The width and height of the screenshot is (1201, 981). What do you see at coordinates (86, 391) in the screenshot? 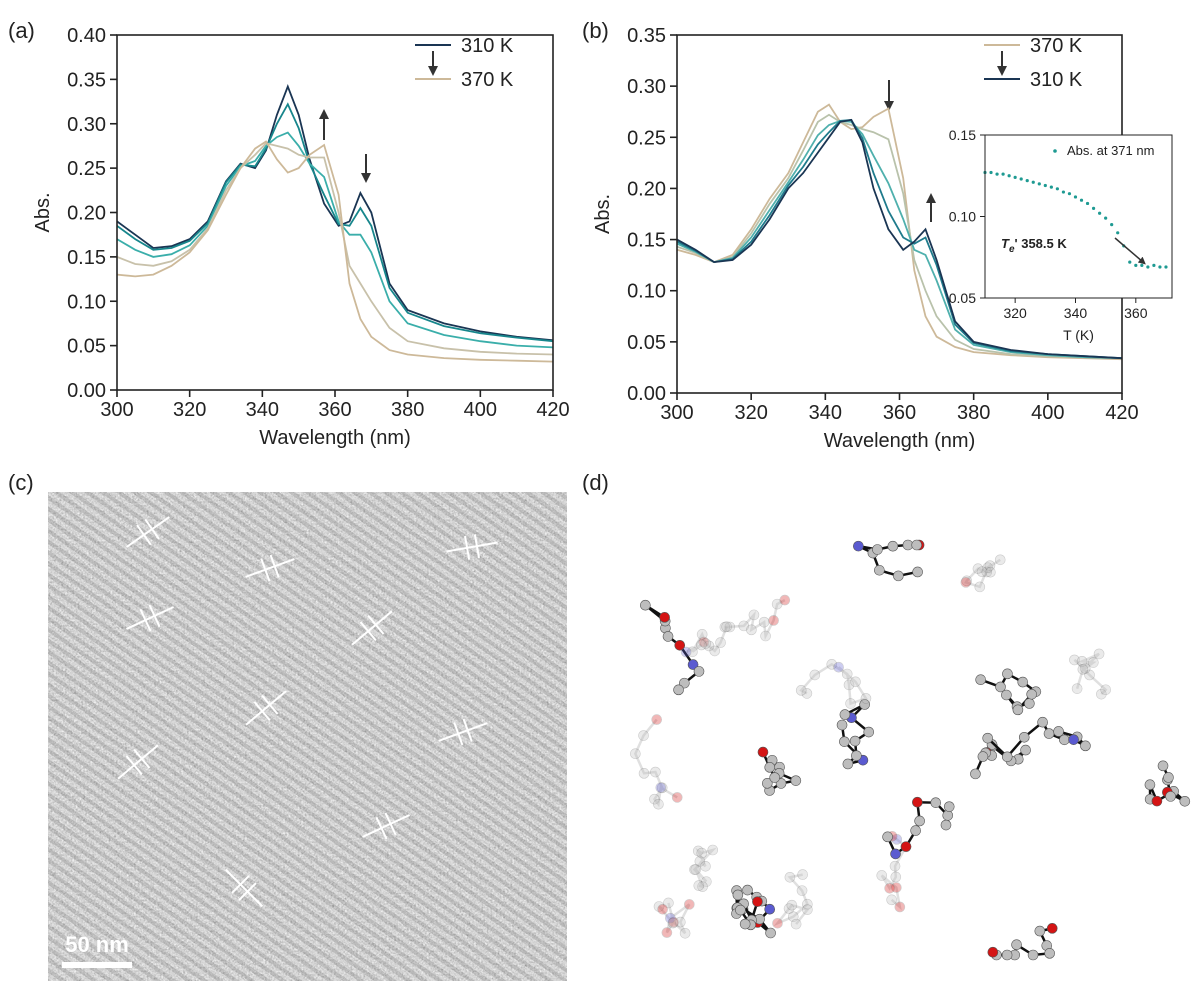
I see `y-tick-label: 0.00` at bounding box center [86, 391].